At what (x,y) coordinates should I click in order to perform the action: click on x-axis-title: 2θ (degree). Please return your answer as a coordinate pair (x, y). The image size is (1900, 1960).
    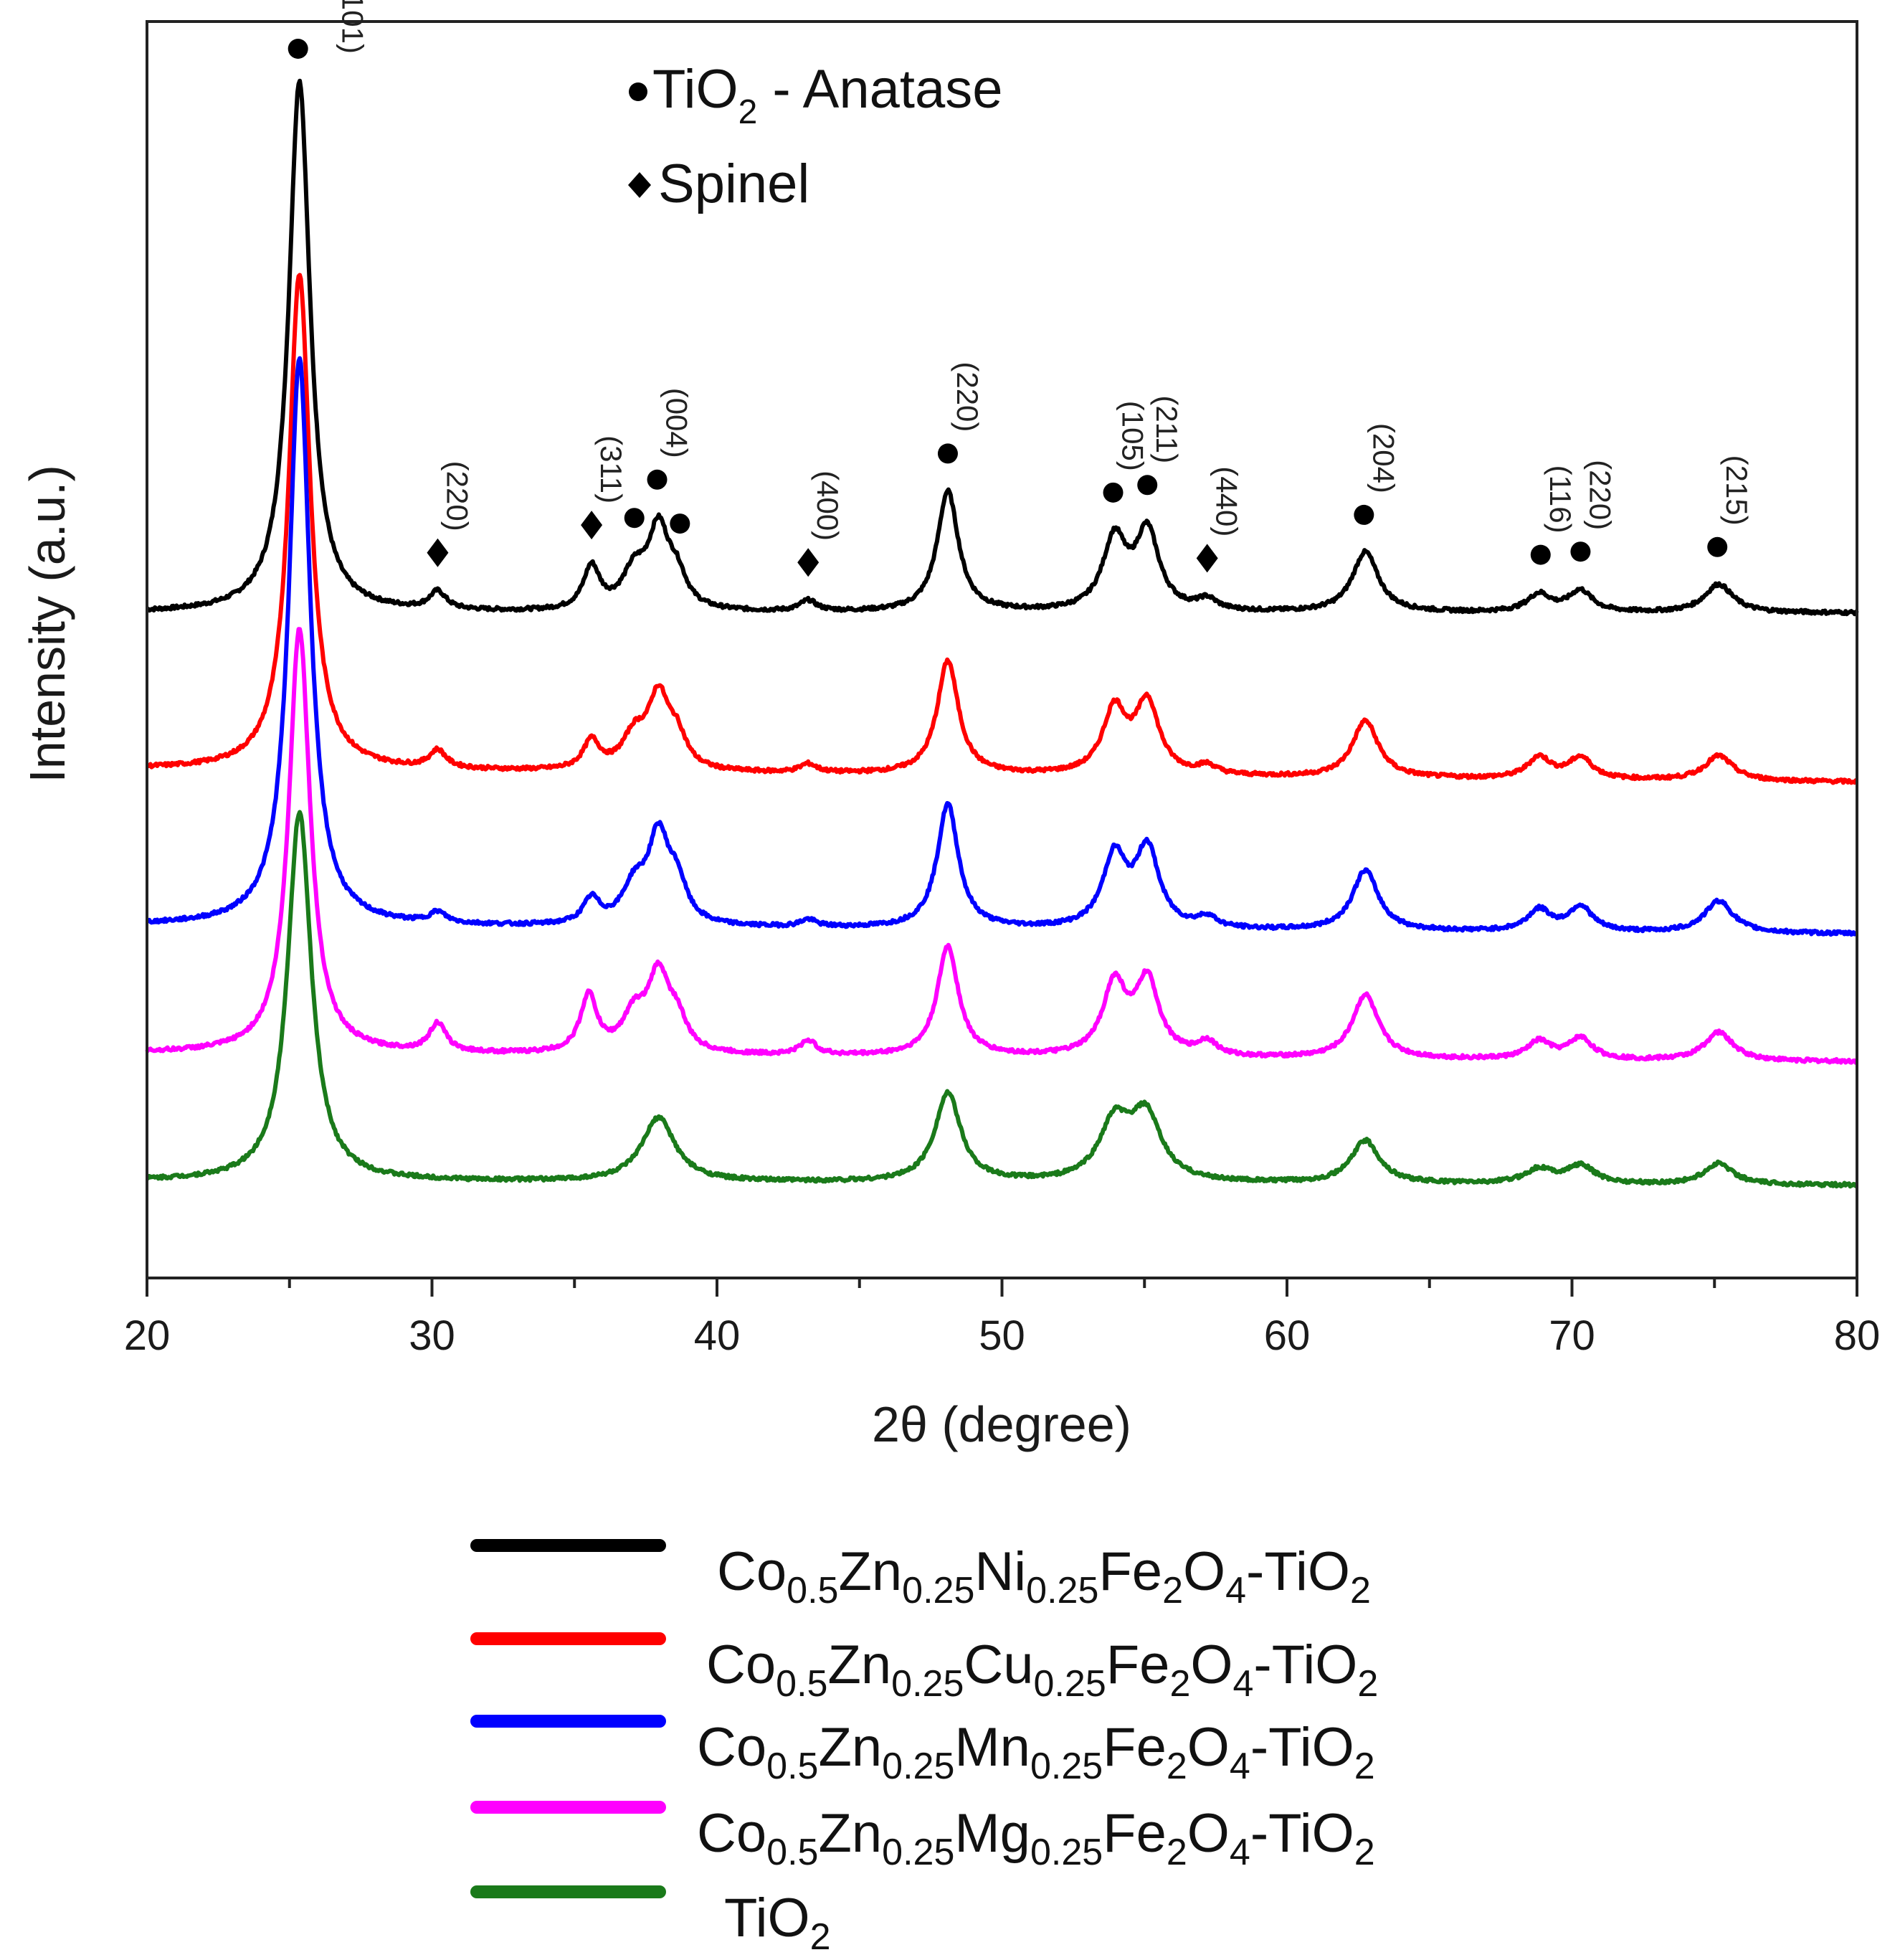
    Looking at the image, I should click on (1001, 1424).